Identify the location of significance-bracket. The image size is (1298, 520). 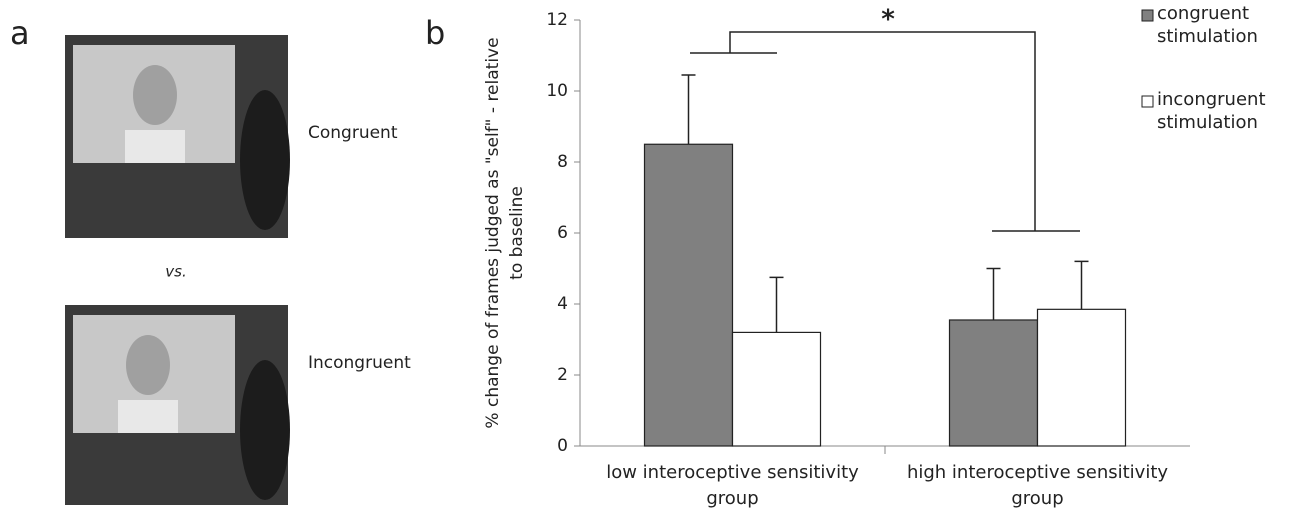
(885, 131).